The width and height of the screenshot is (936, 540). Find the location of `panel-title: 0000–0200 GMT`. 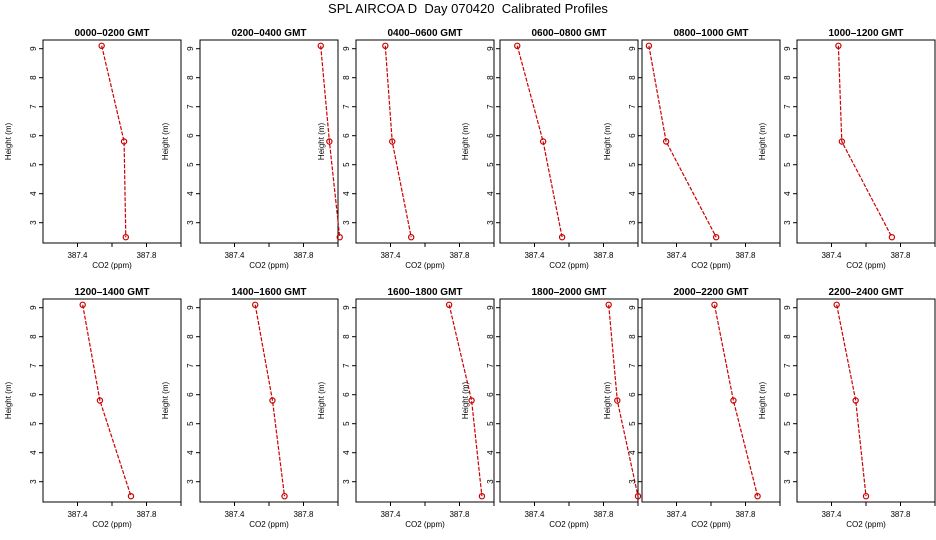

panel-title: 0000–0200 GMT is located at coordinates (111, 33).